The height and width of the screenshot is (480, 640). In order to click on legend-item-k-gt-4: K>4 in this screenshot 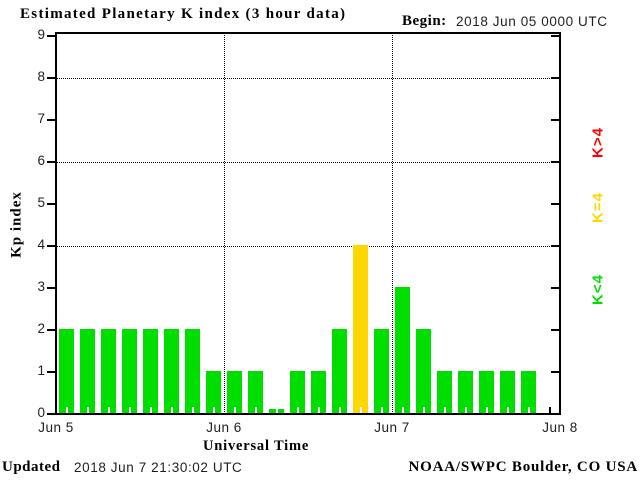, I will do `click(598, 142)`.